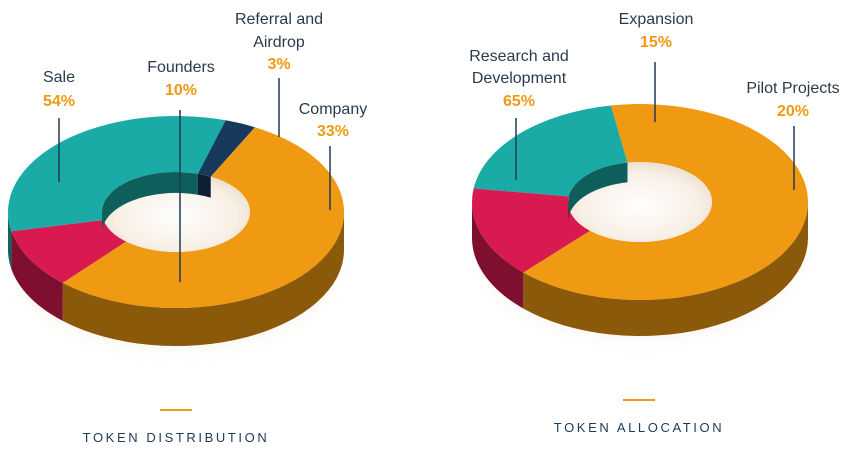 Image resolution: width=856 pixels, height=450 pixels. What do you see at coordinates (278, 64) in the screenshot?
I see `slice-value-referral: 3%` at bounding box center [278, 64].